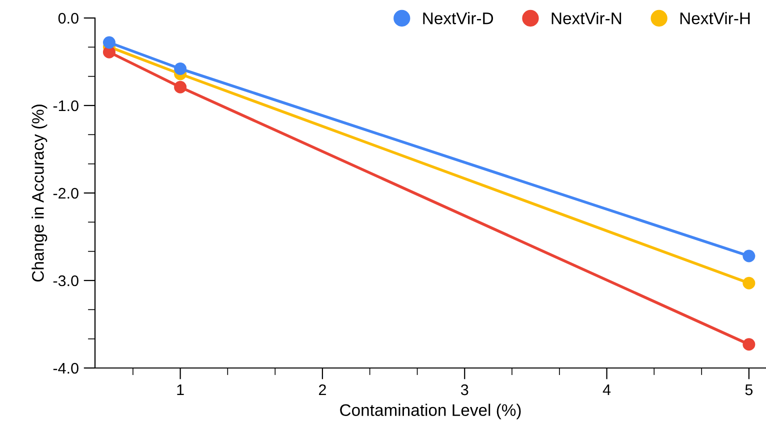 This screenshot has width=766, height=428. I want to click on legend-label: NextVir-D, so click(458, 18).